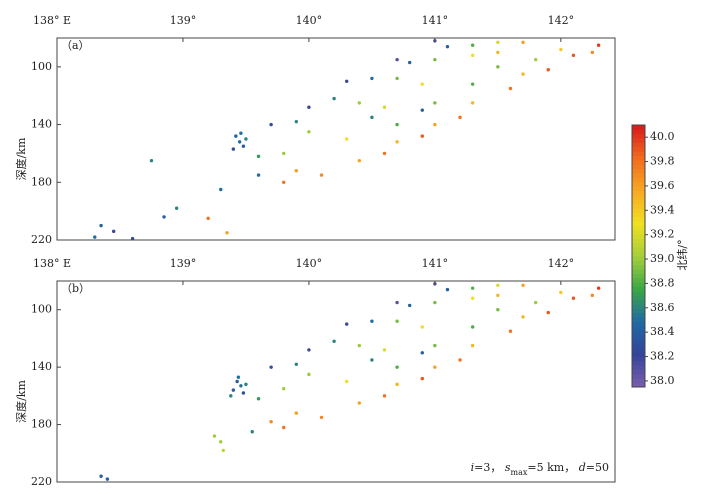 This screenshot has width=701, height=495. I want to click on colorbar-tick-label: 39.6, so click(662, 185).